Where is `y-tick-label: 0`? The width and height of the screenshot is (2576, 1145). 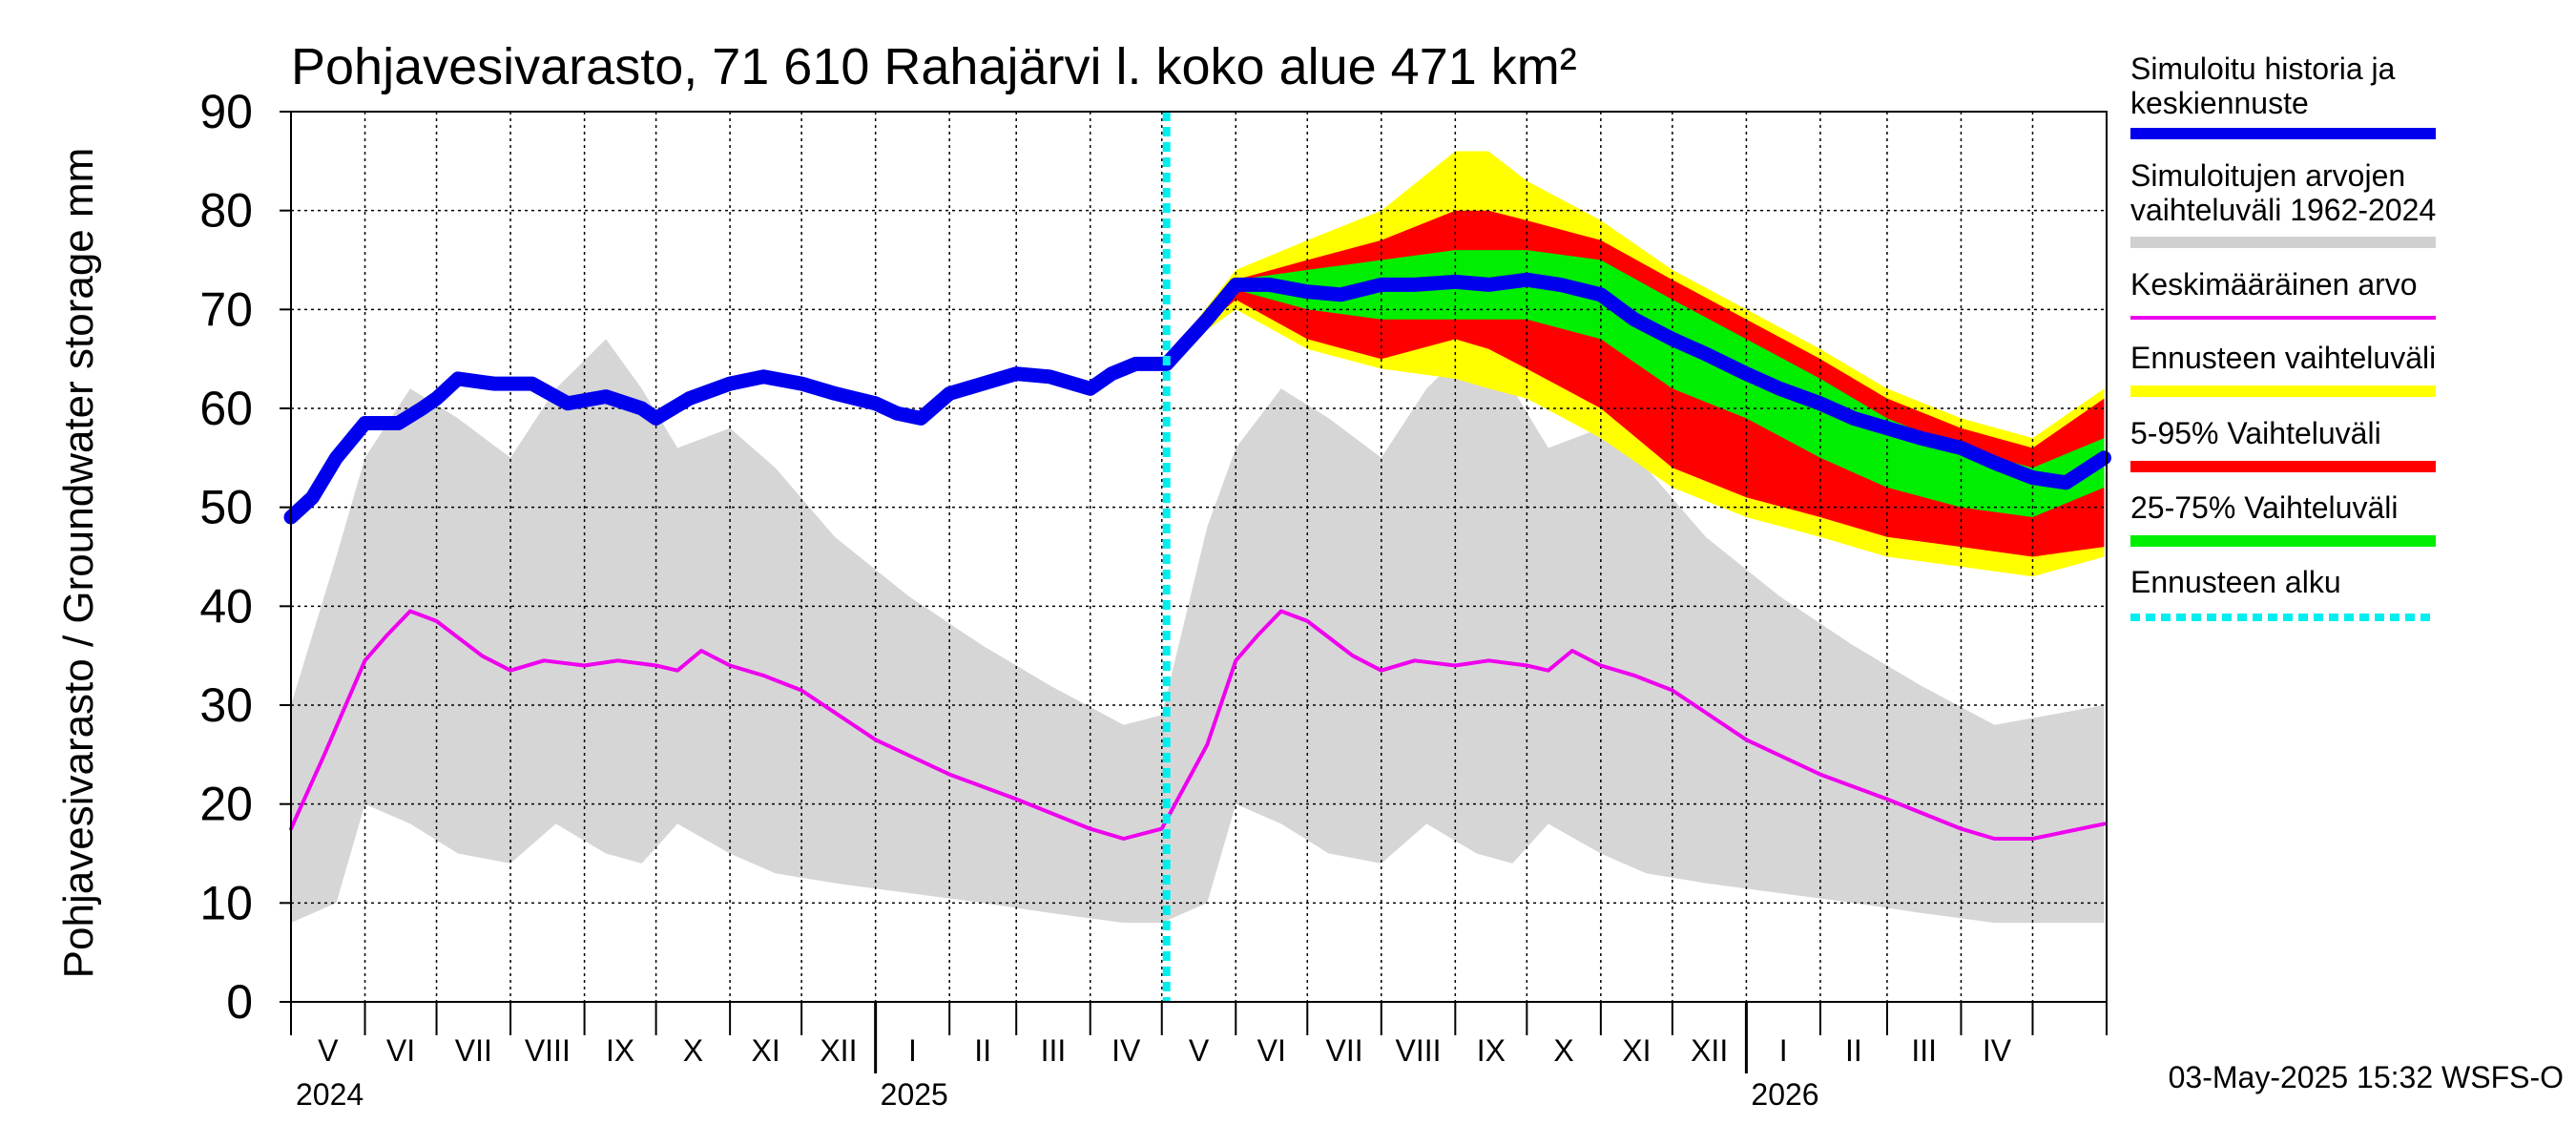 y-tick-label: 0 is located at coordinates (239, 1002).